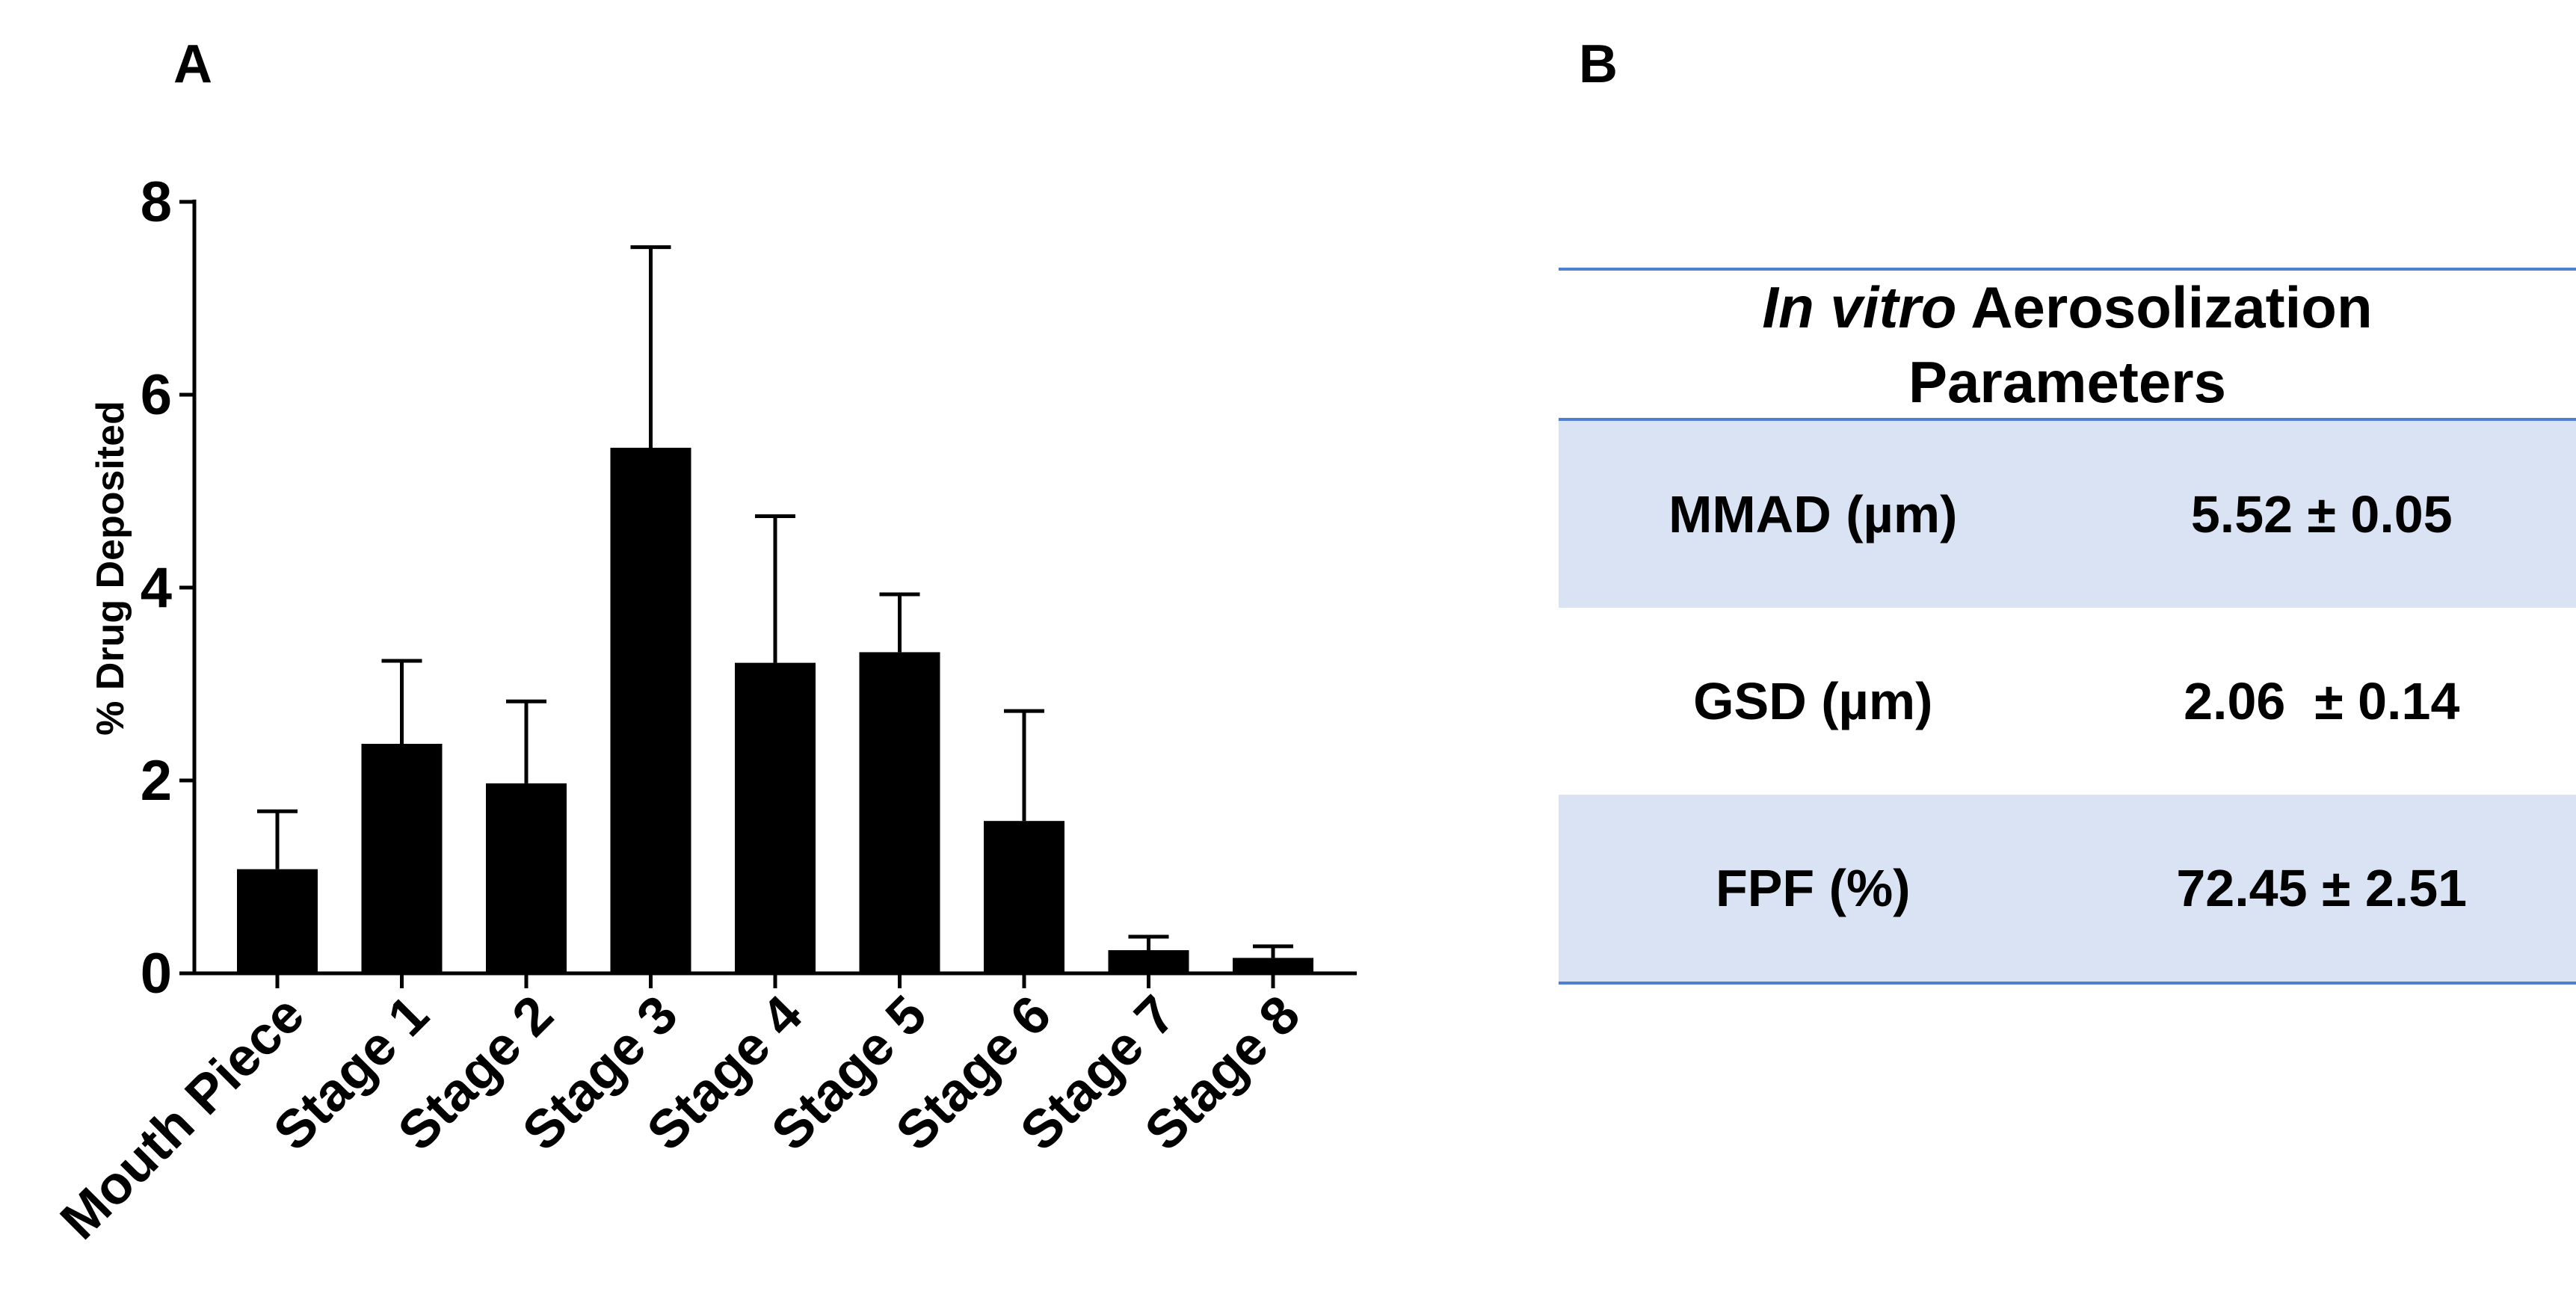 The width and height of the screenshot is (2576, 1303). Describe the element at coordinates (2067, 983) in the screenshot. I see `table-bottom-rule` at that location.